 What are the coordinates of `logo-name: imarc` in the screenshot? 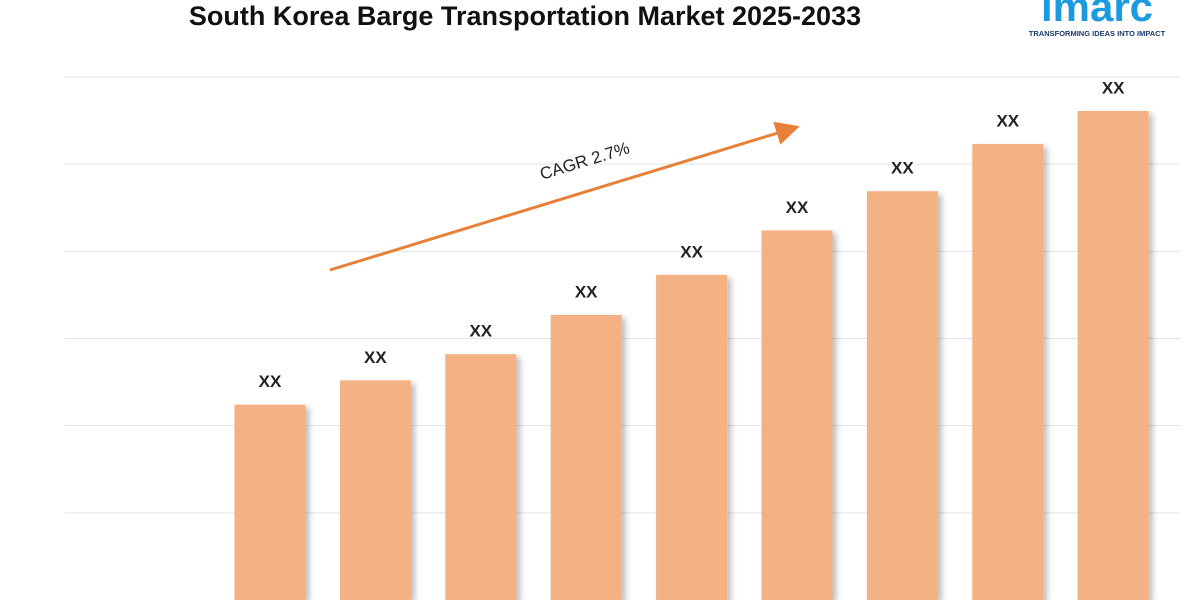 It's located at (1097, 15).